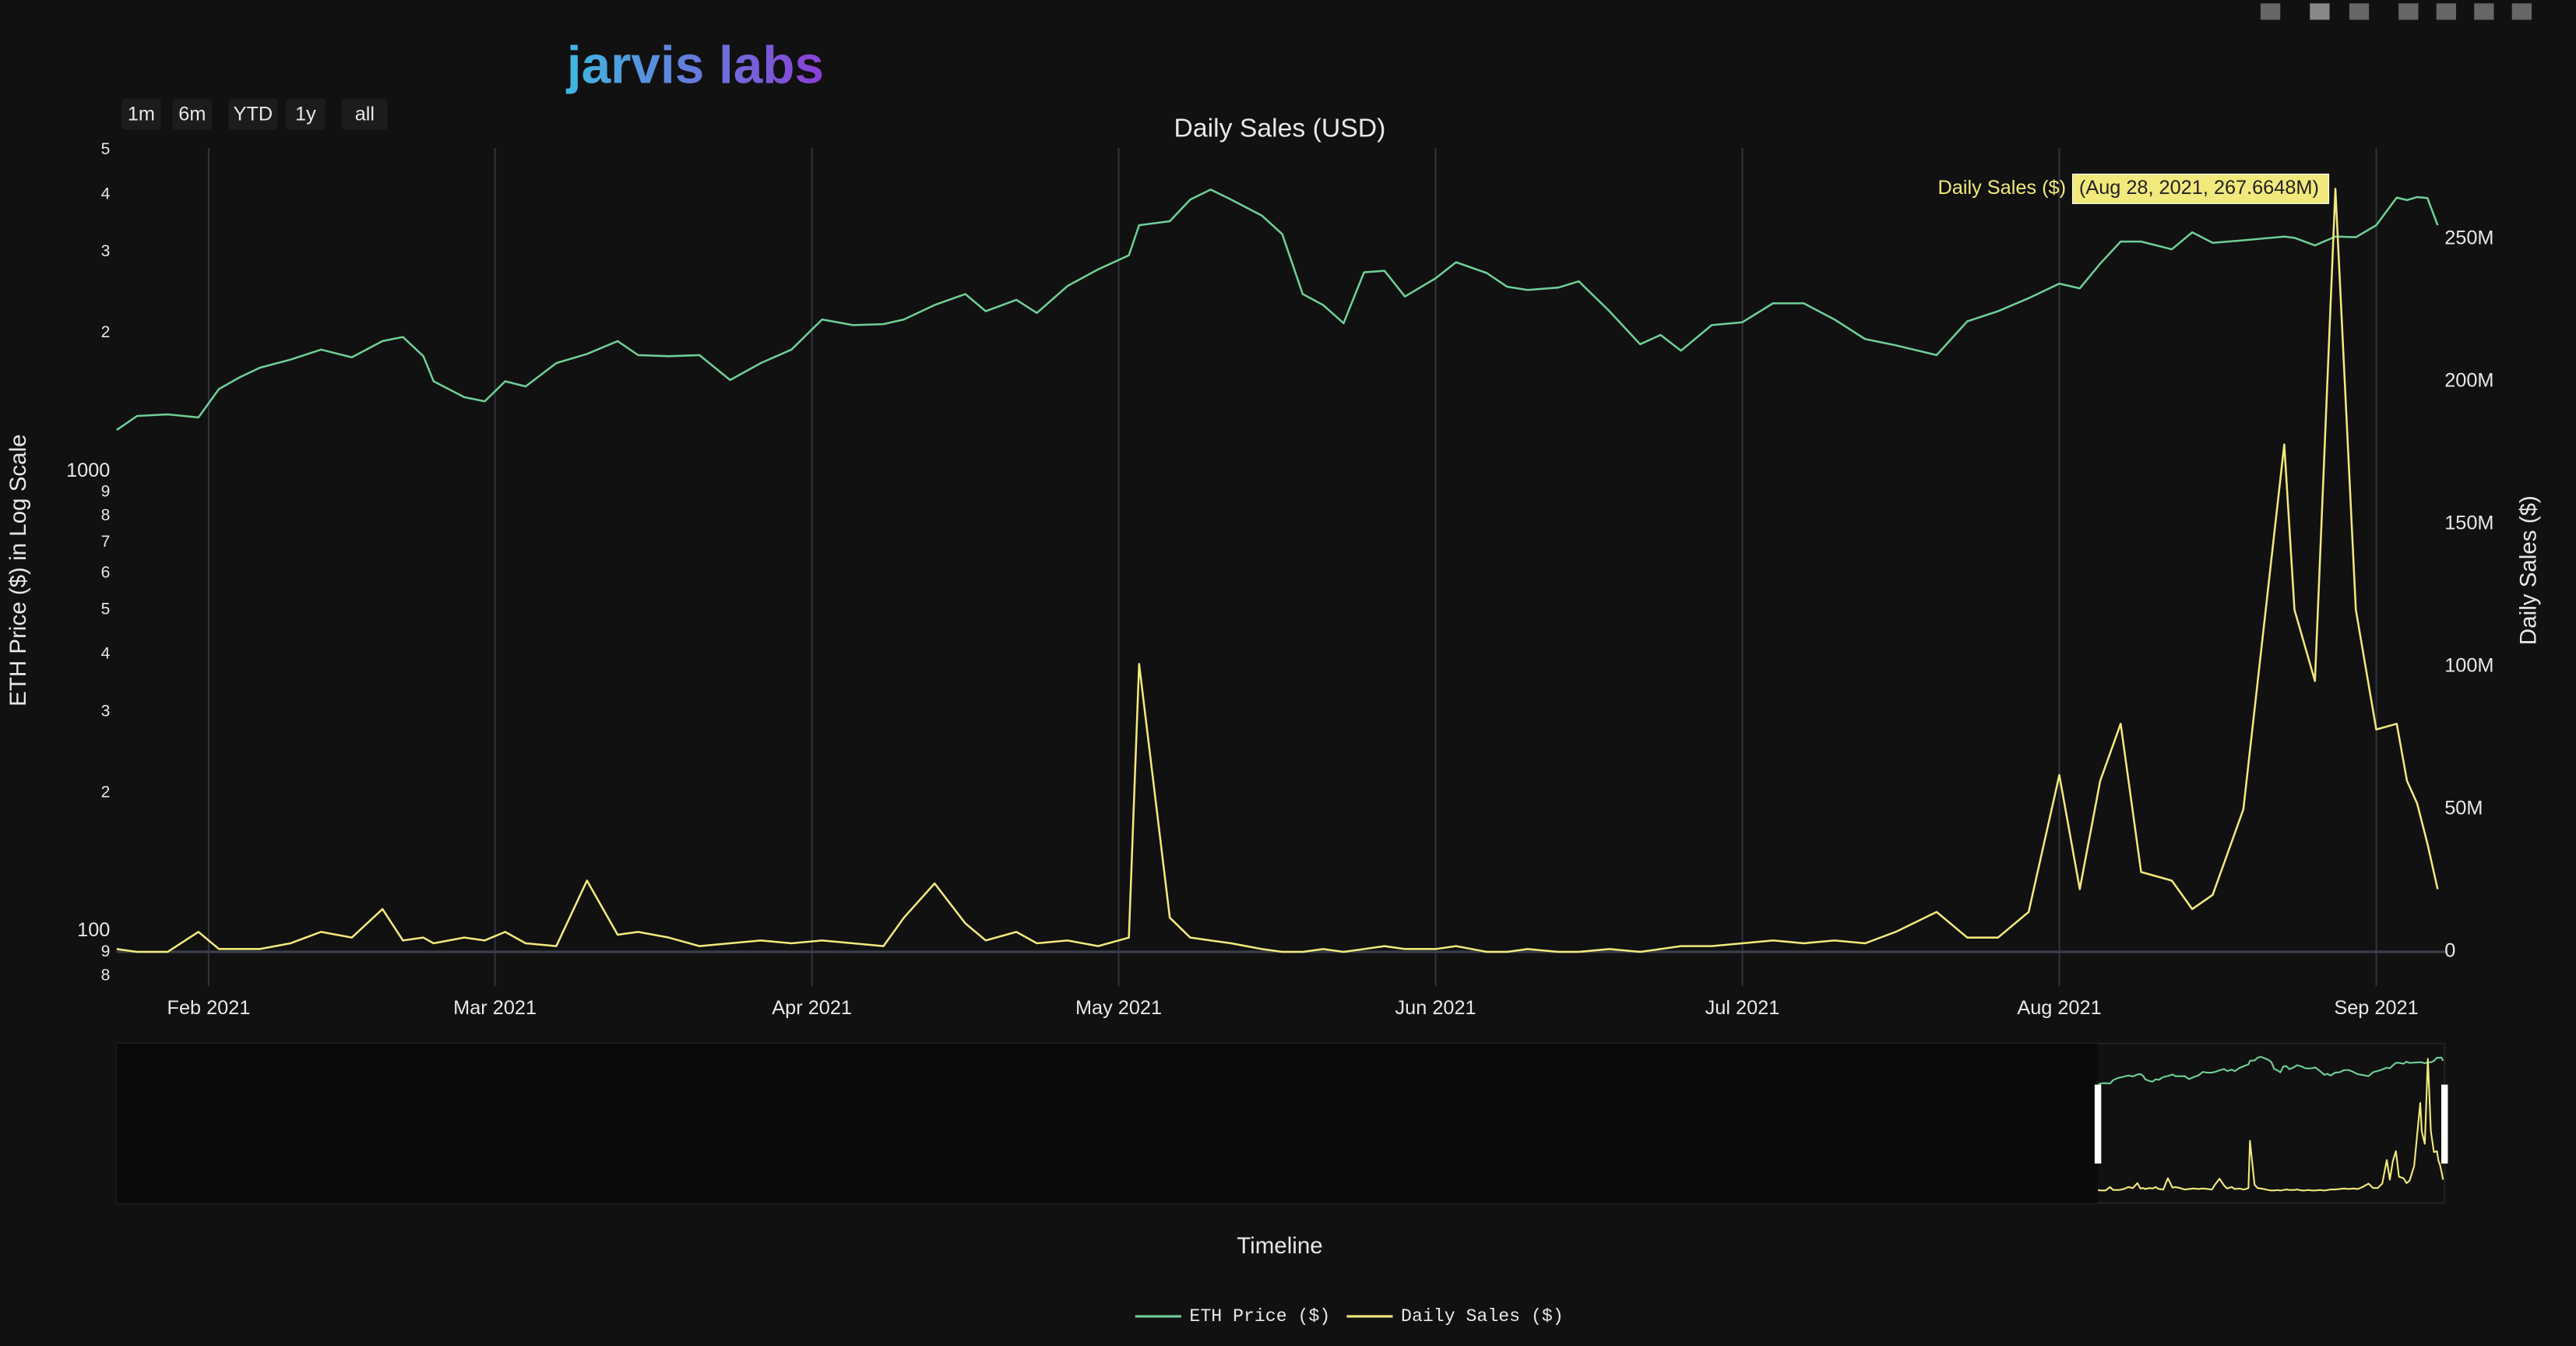 This screenshot has height=1346, width=2576. I want to click on legend-label: Daily Sales ($), so click(1482, 1317).